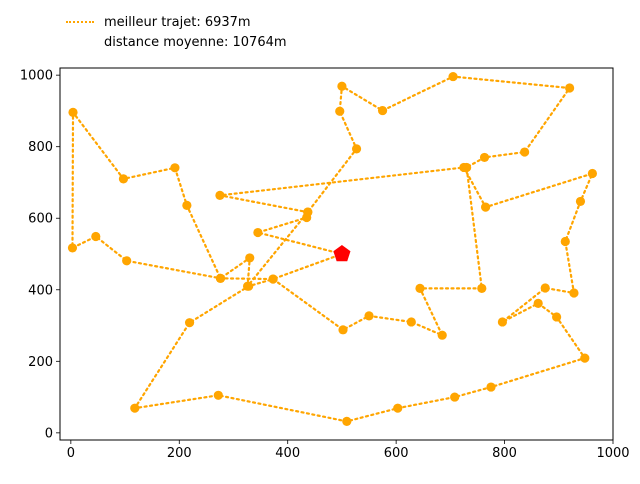 Image resolution: width=640 pixels, height=484 pixels. Describe the element at coordinates (396, 453) in the screenshot. I see `x-tick-label: 600` at that location.